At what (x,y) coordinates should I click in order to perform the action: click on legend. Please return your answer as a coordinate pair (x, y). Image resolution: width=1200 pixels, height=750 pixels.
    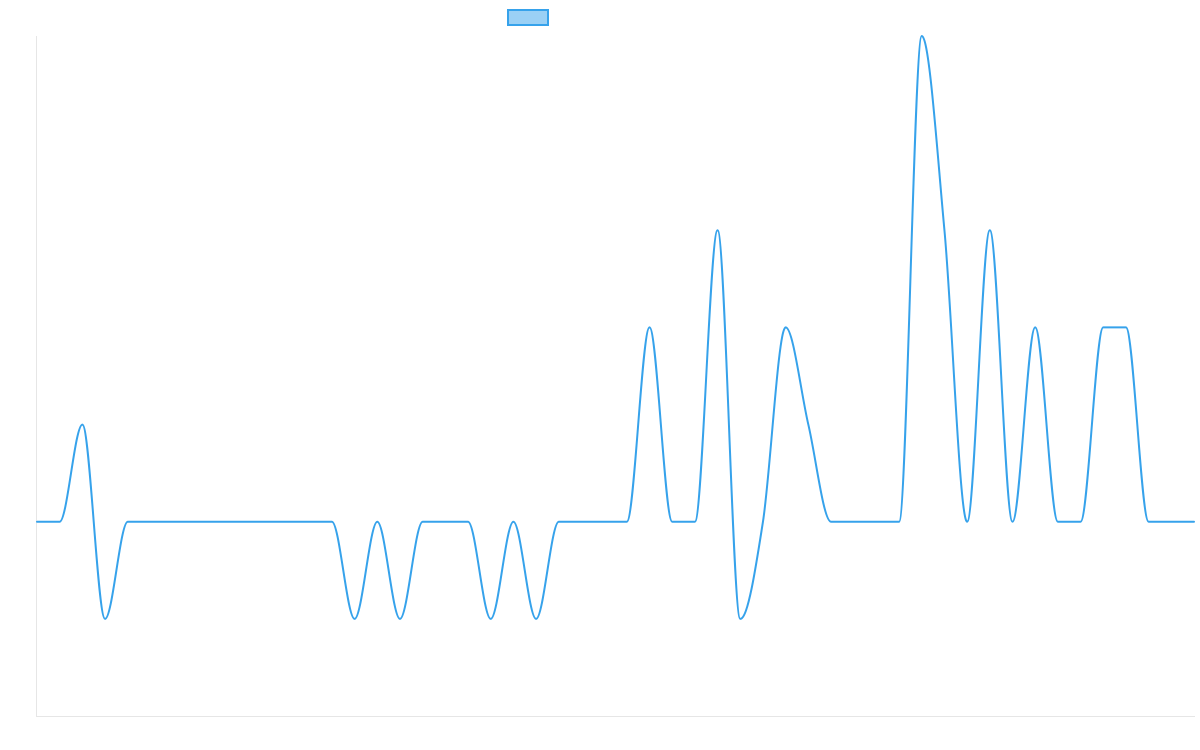
    Looking at the image, I should click on (528, 17).